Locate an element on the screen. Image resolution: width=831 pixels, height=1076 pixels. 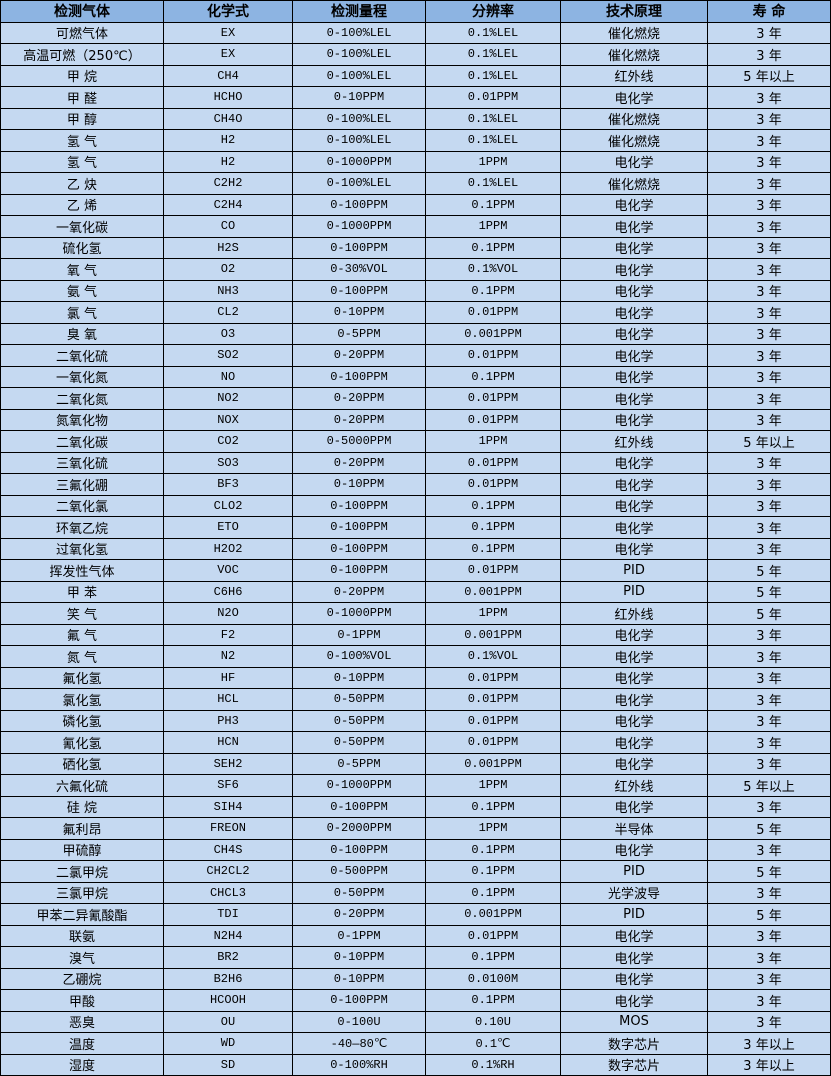
cell-gas-name: 氧 气 is located at coordinates (82, 269).